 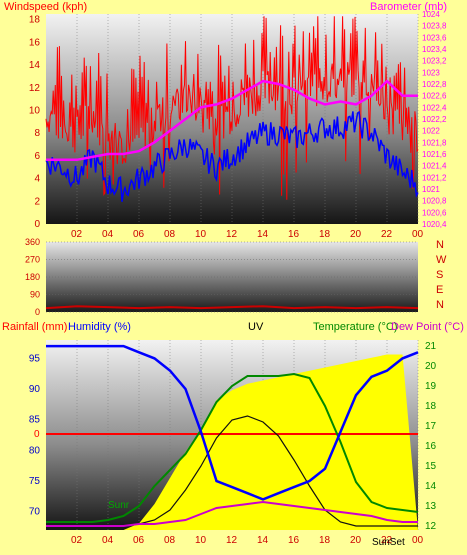 What do you see at coordinates (418, 540) in the screenshot?
I see `weather-x-tick: 00` at bounding box center [418, 540].